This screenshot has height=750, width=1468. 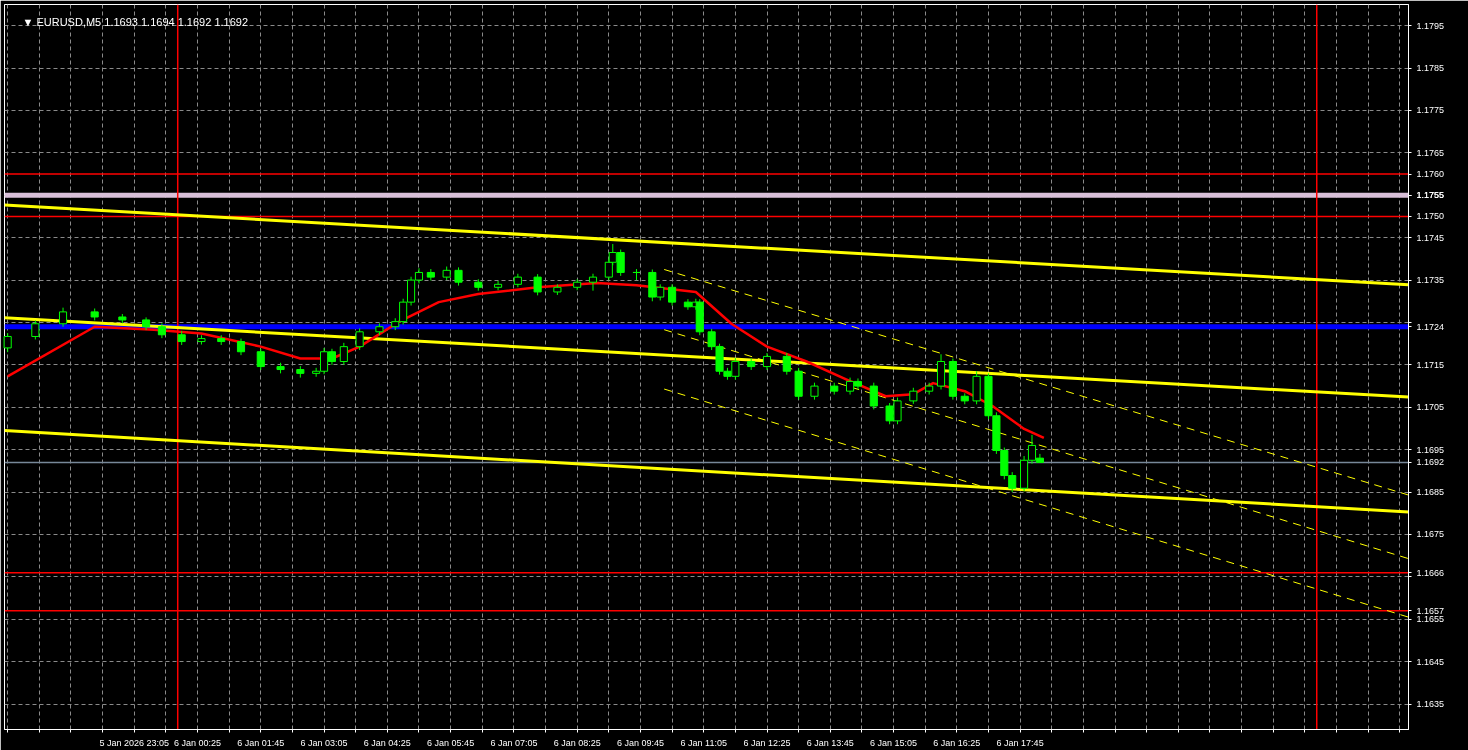 I want to click on x-tick-label: 6 Jan 12:25, so click(x=767, y=742).